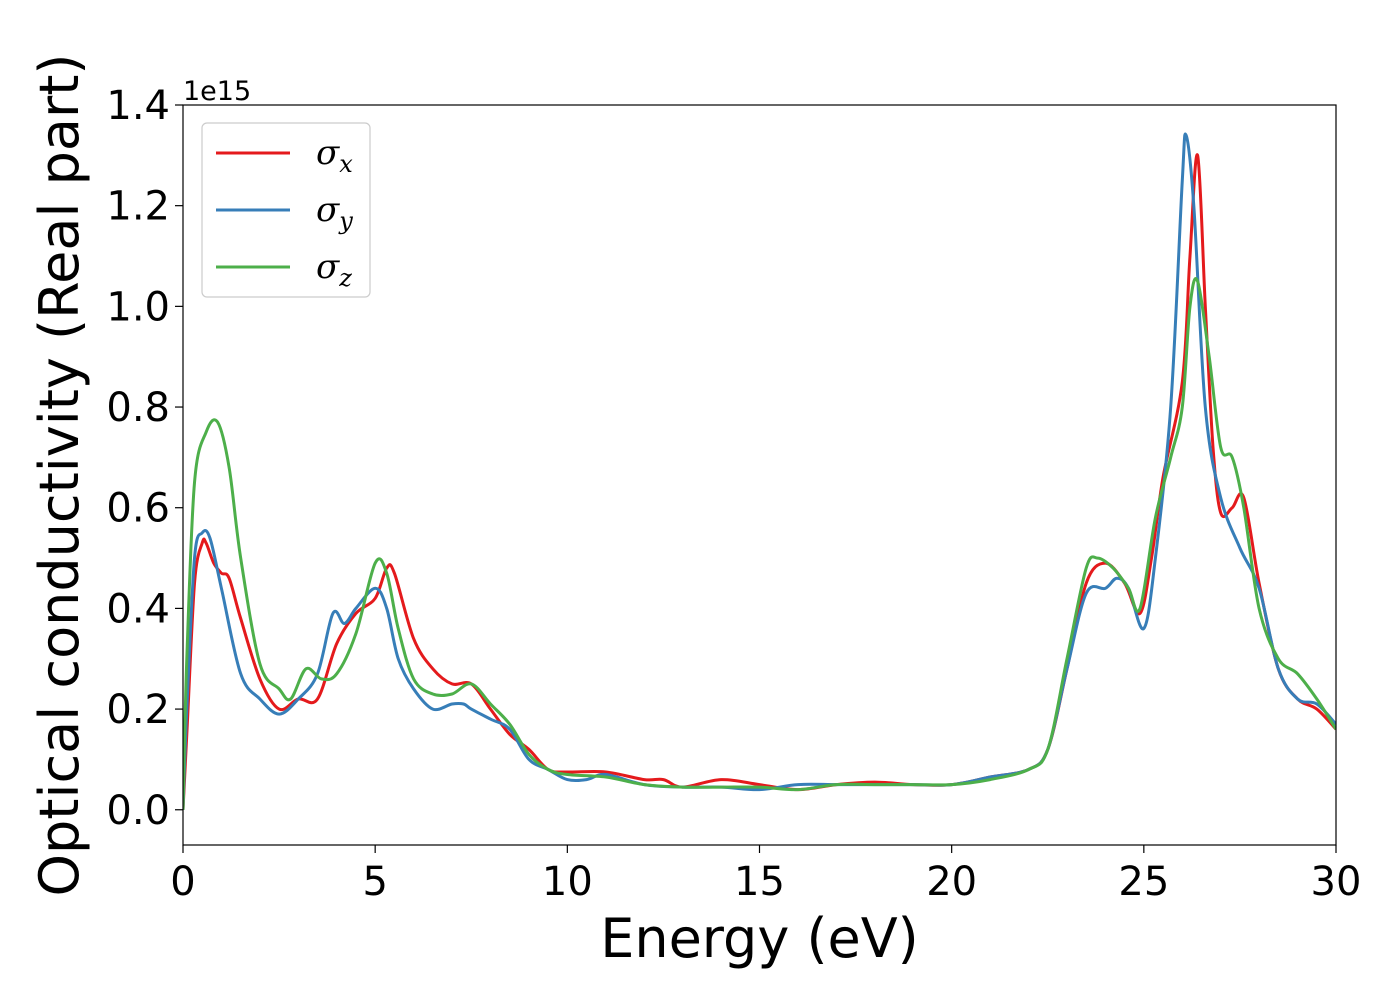 The width and height of the screenshot is (1400, 1000). Describe the element at coordinates (138, 207) in the screenshot. I see `y-tick-label: 1.2` at that location.